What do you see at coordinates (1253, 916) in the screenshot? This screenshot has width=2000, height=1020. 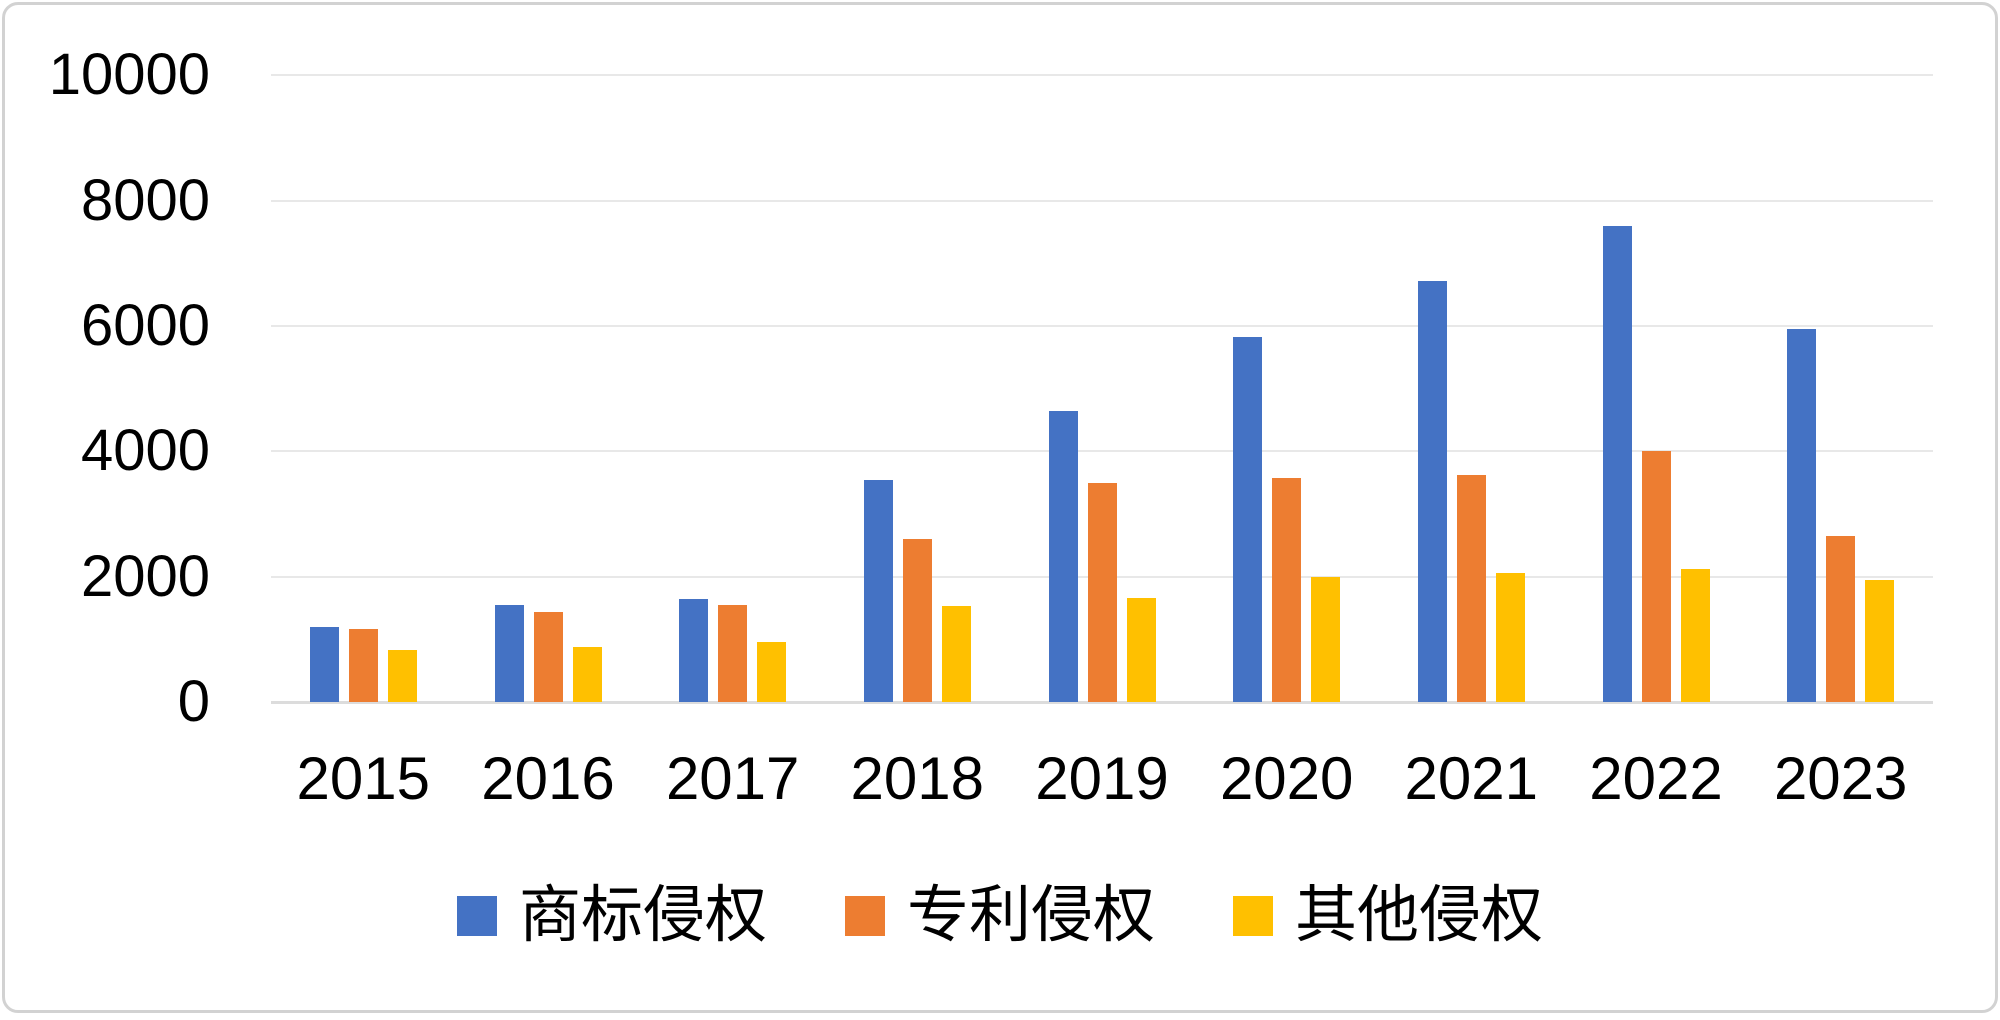 I see `legend-swatch-other` at bounding box center [1253, 916].